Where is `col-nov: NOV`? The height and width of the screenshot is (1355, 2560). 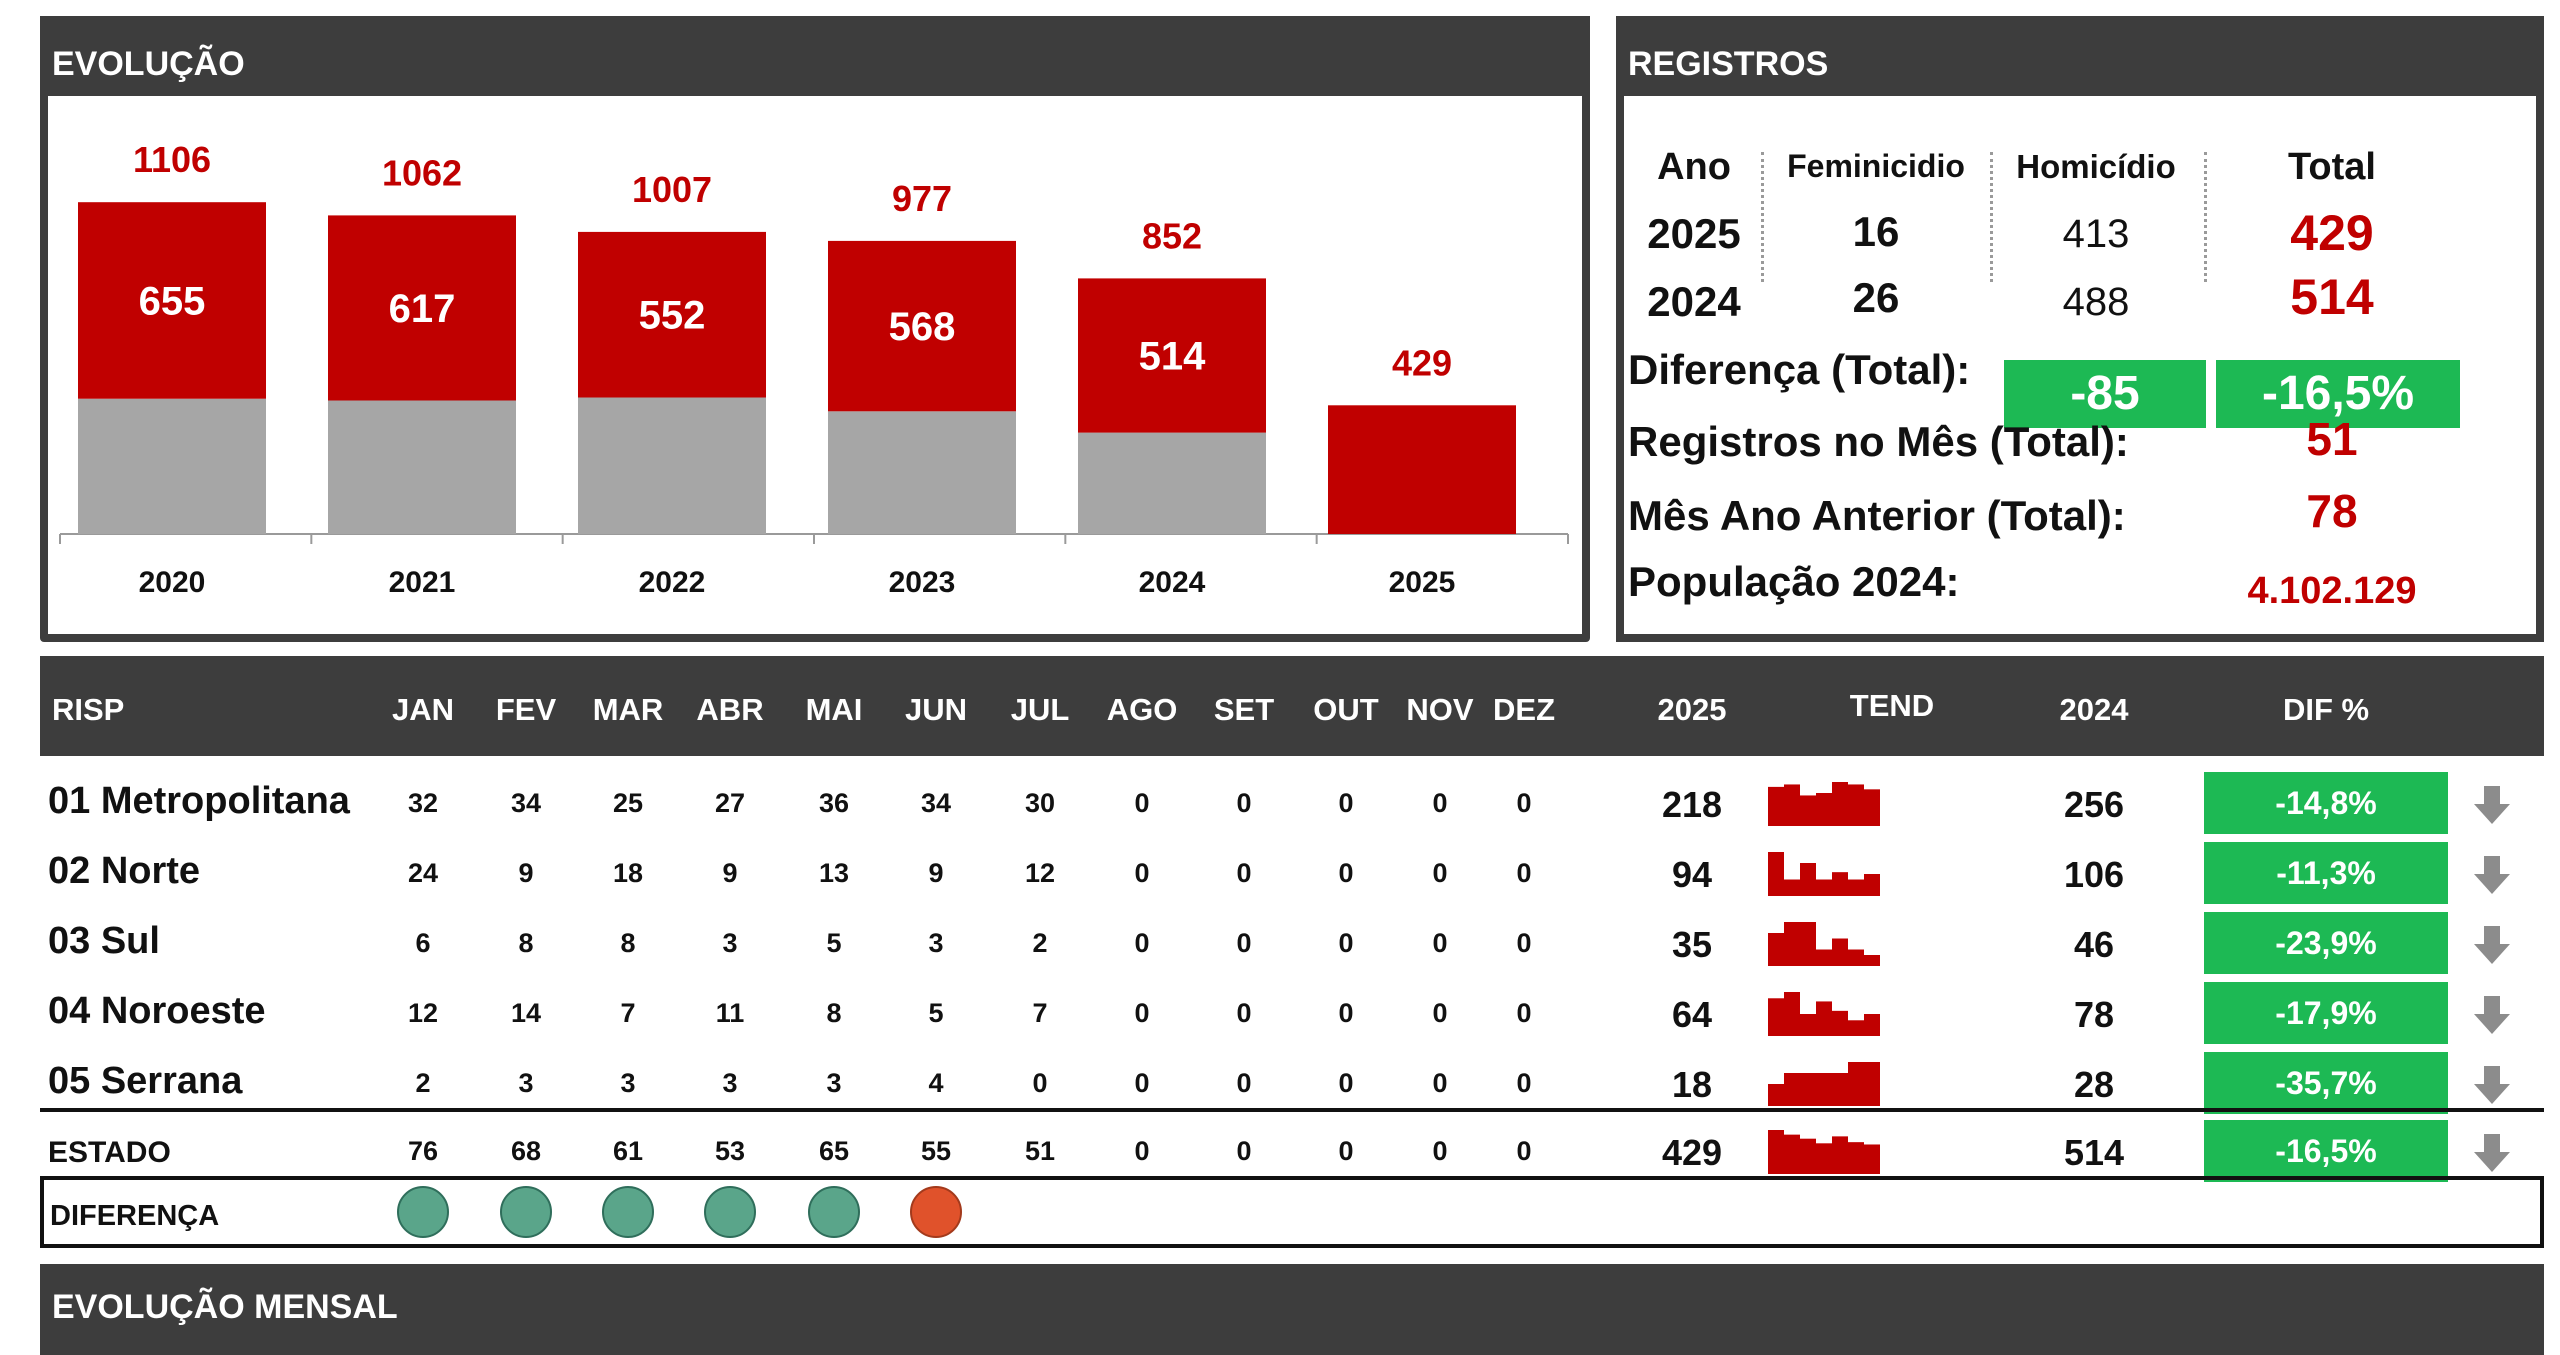
col-nov: NOV is located at coordinates (1440, 709).